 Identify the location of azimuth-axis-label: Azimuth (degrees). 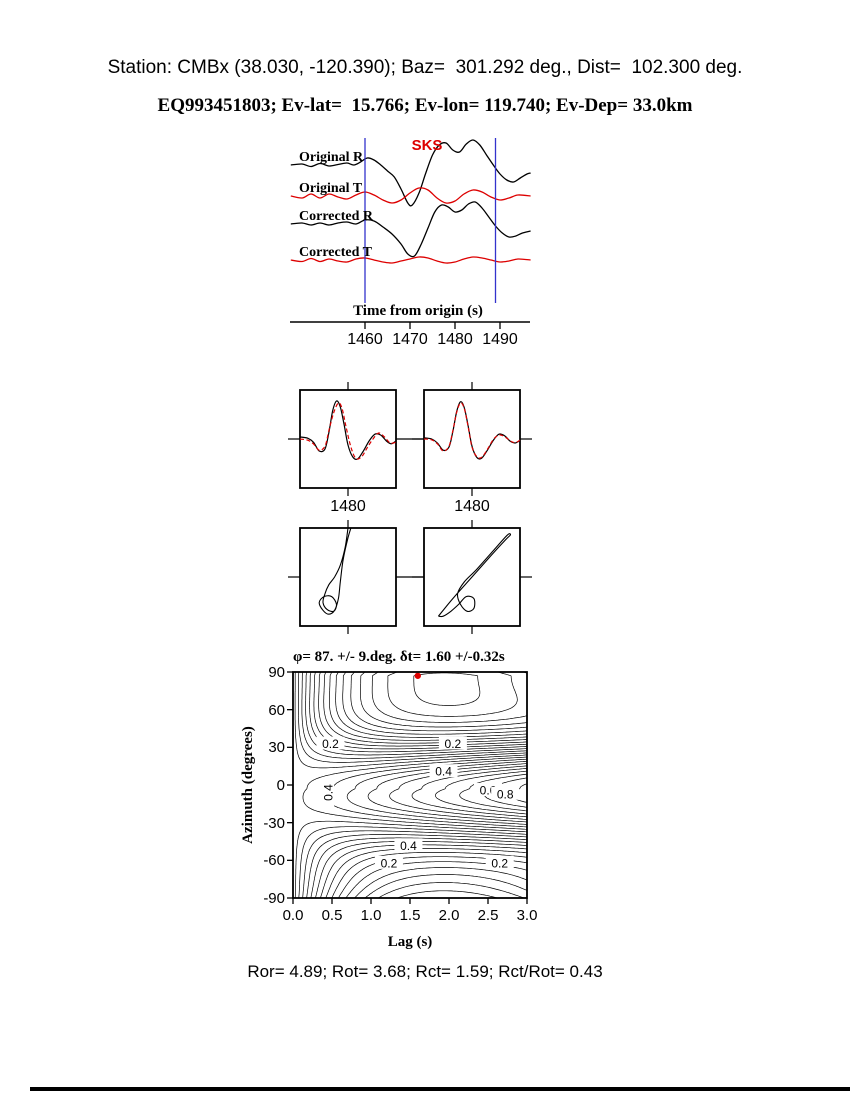
(248, 785).